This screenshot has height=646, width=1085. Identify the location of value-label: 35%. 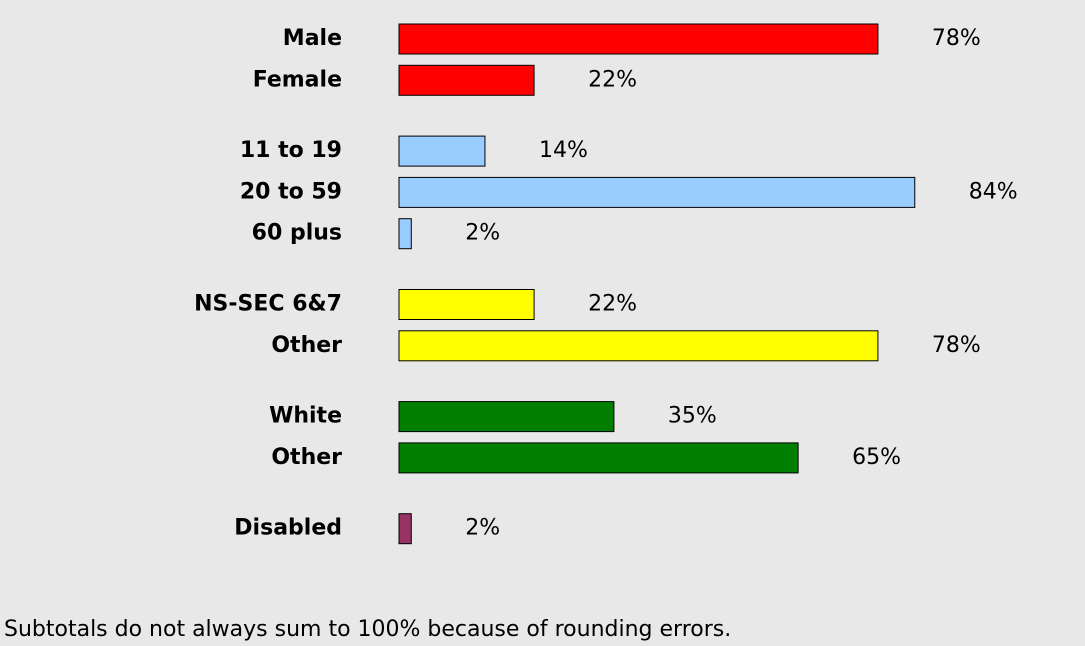
(692, 416).